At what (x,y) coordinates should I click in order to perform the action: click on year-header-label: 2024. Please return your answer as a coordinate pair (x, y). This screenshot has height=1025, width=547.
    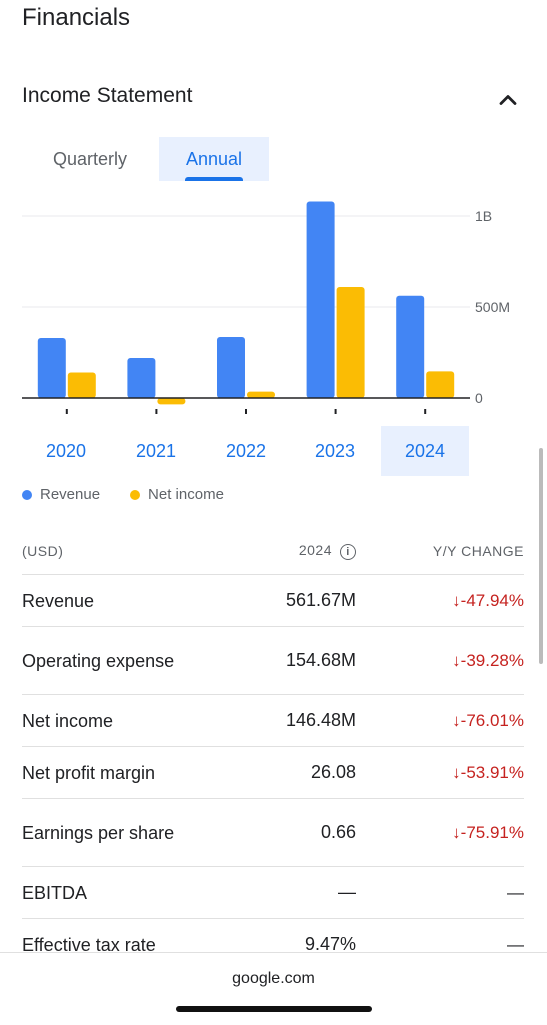
    Looking at the image, I should click on (315, 550).